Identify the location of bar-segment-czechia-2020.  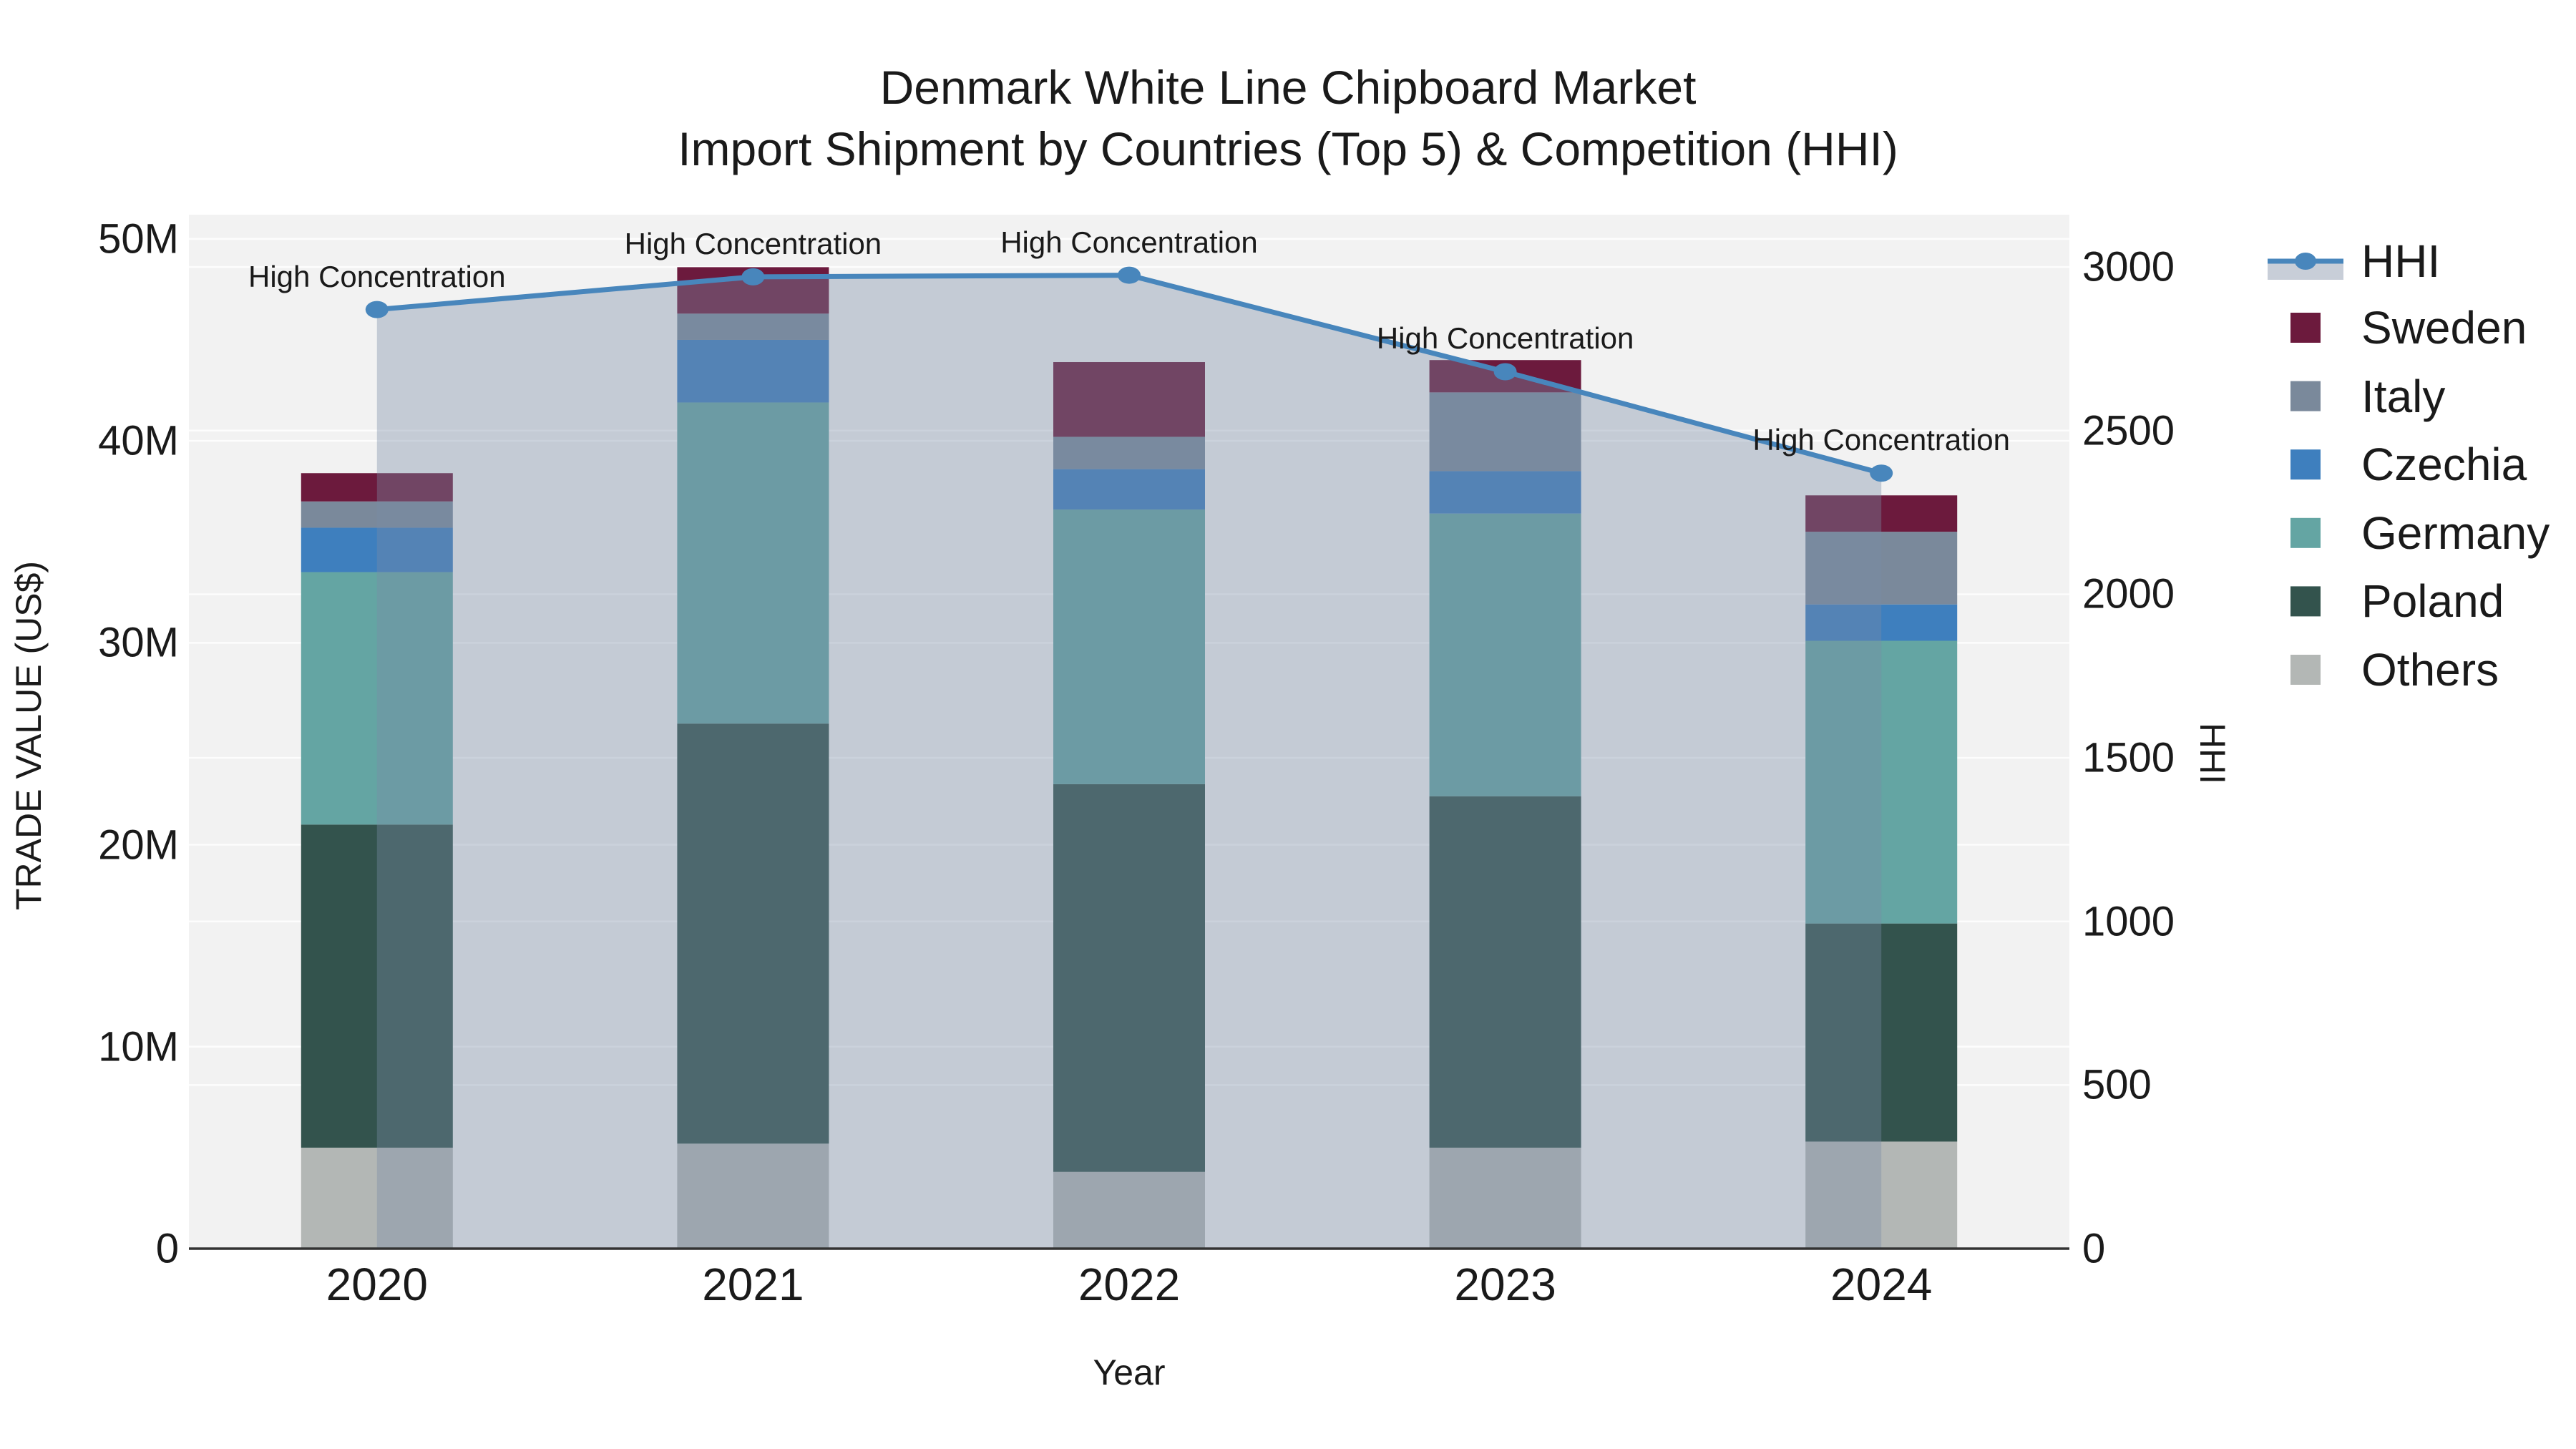
(377, 549).